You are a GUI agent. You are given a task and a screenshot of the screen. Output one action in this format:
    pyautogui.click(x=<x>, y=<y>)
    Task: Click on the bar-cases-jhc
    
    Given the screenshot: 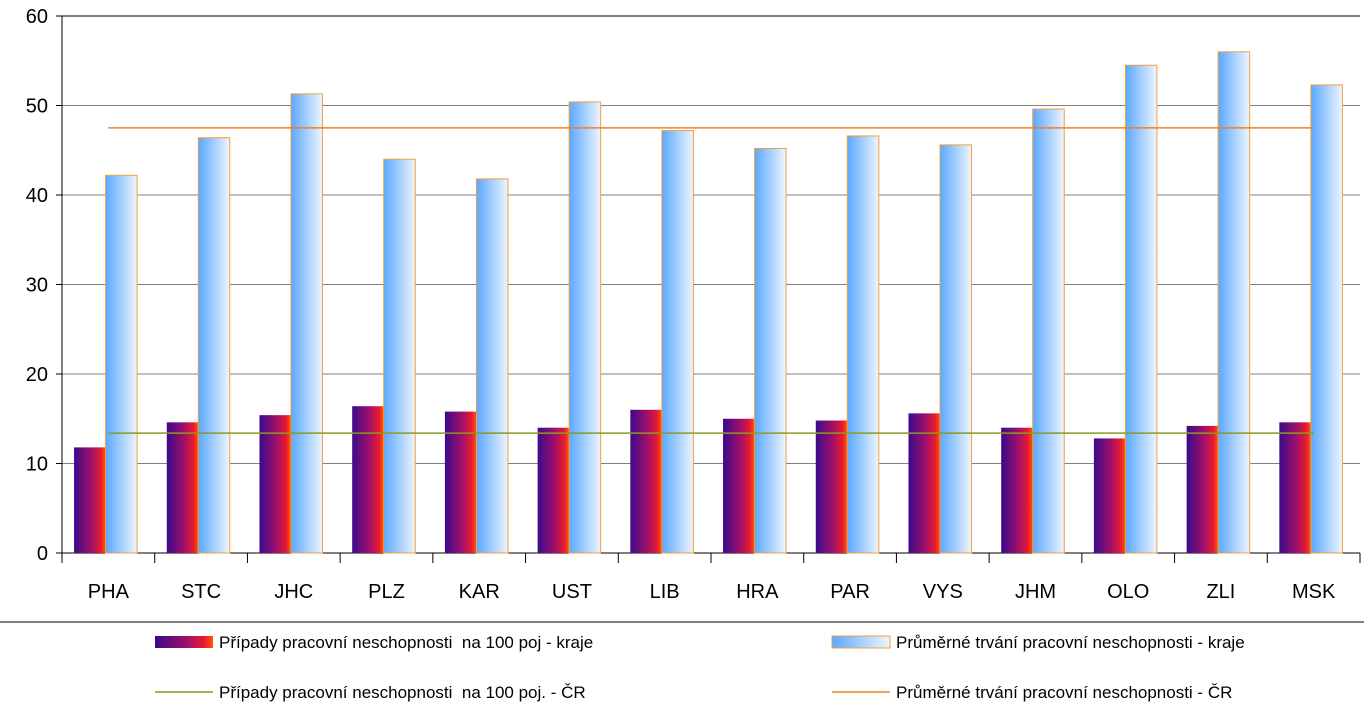 What is the action you would take?
    pyautogui.click(x=275, y=484)
    